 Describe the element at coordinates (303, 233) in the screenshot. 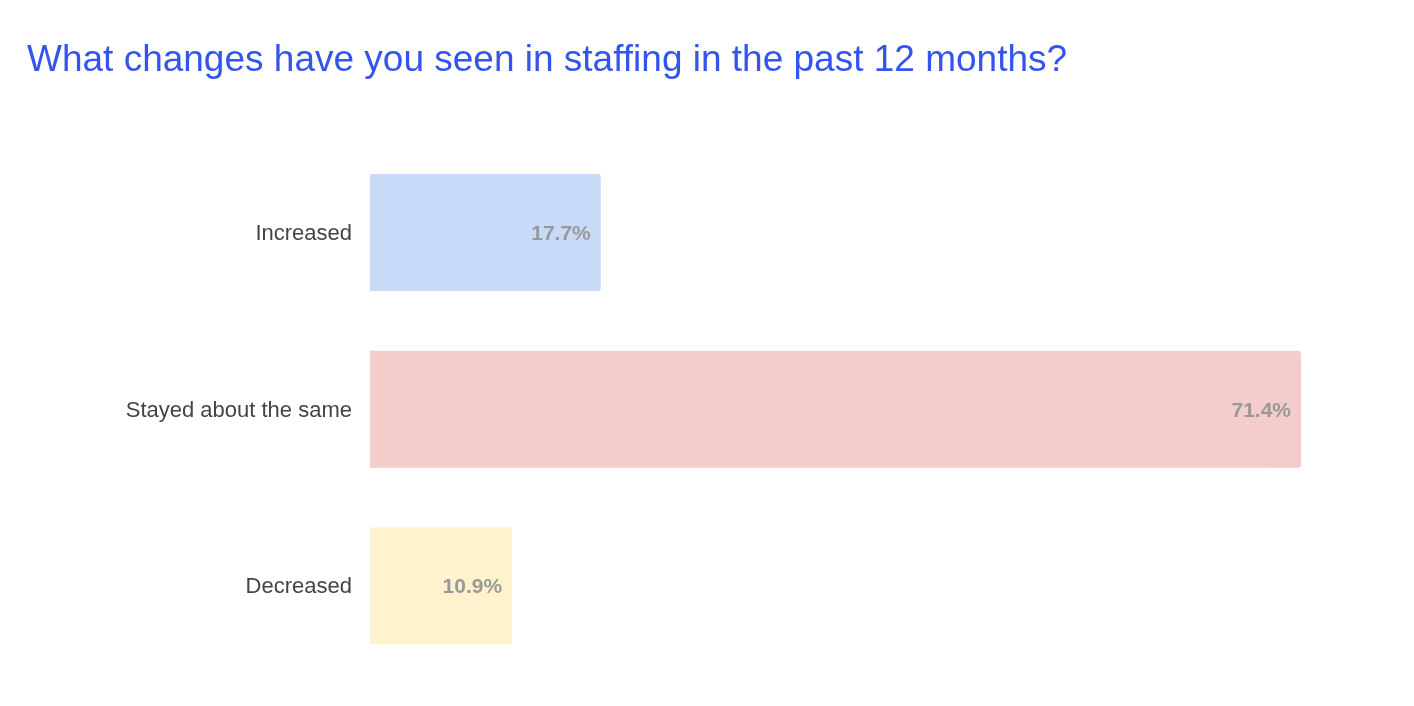

I see `y-tick-label: Increased` at that location.